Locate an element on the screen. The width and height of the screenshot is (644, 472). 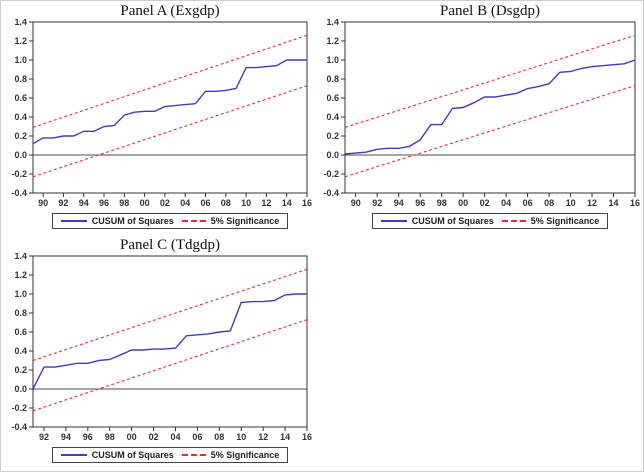
panel-c-legend: CUSUM of Squares 5% Significance is located at coordinates (161, 455).